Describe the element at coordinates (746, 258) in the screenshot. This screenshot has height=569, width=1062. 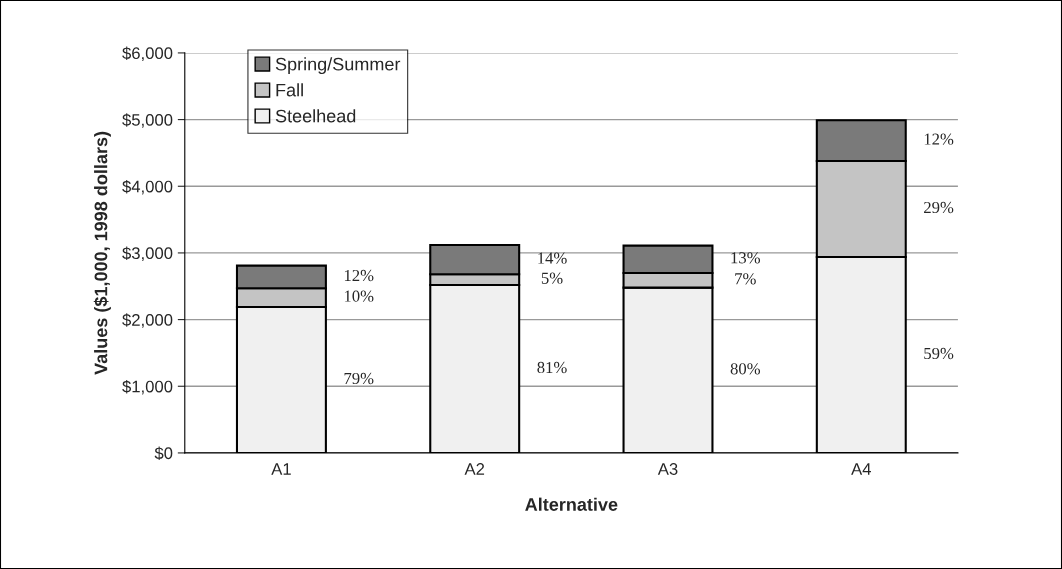
I see `annotation: 13%` at that location.